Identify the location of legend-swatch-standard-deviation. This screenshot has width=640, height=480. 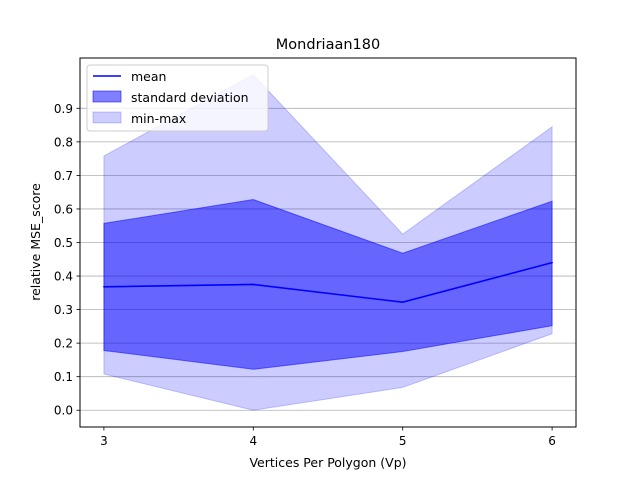
(107, 96).